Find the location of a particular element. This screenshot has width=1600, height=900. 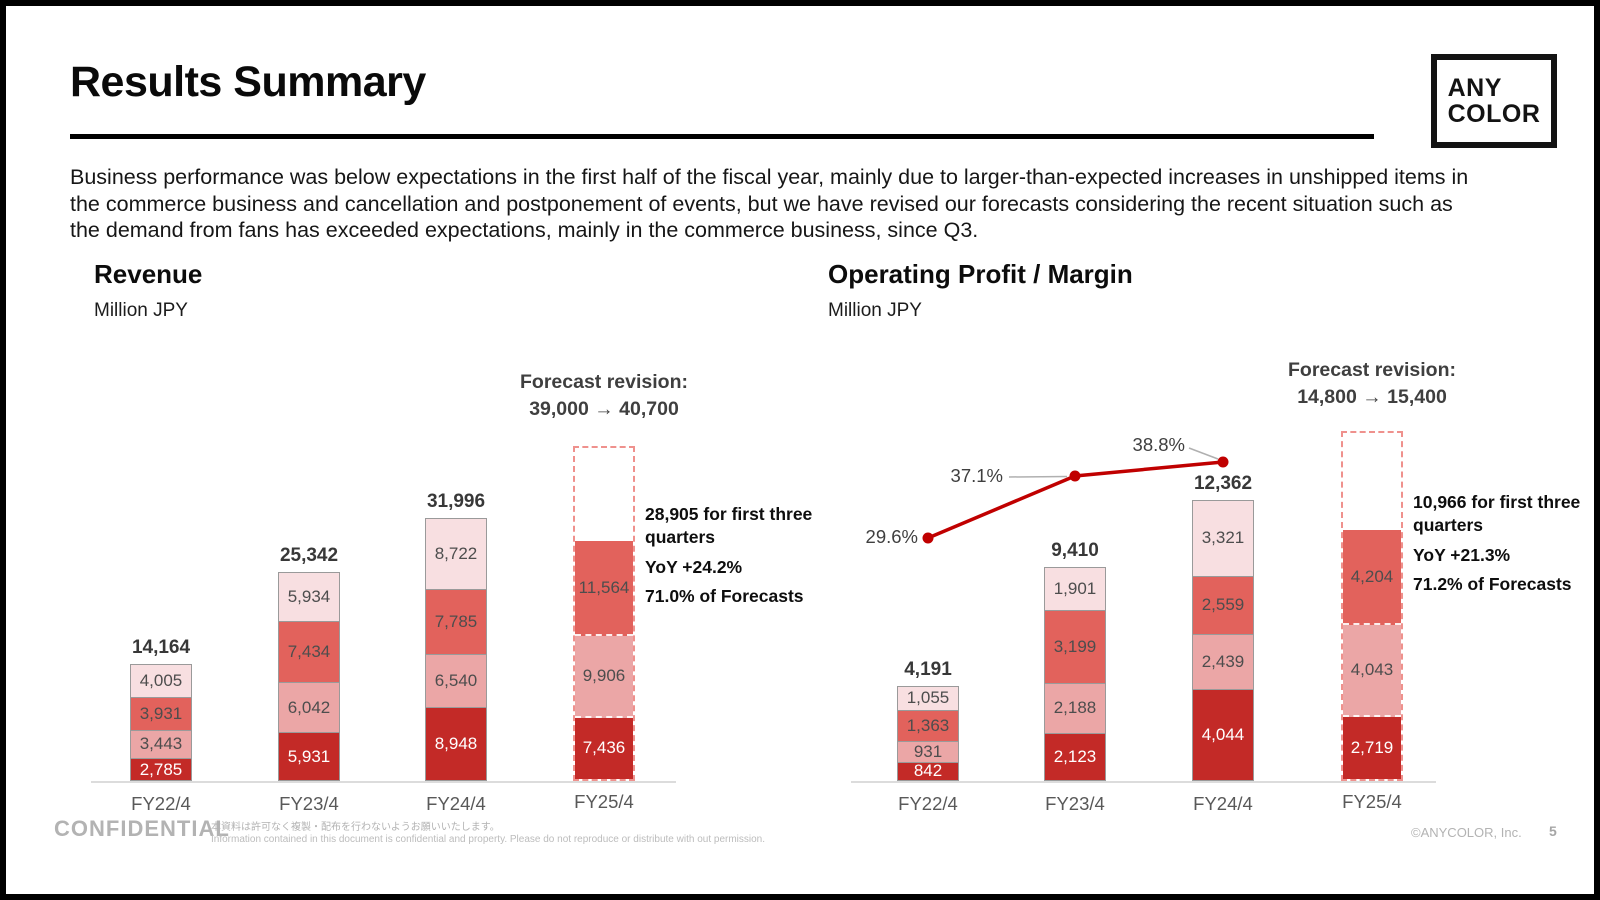

segment-value-label: 2,719 is located at coordinates (1372, 748).